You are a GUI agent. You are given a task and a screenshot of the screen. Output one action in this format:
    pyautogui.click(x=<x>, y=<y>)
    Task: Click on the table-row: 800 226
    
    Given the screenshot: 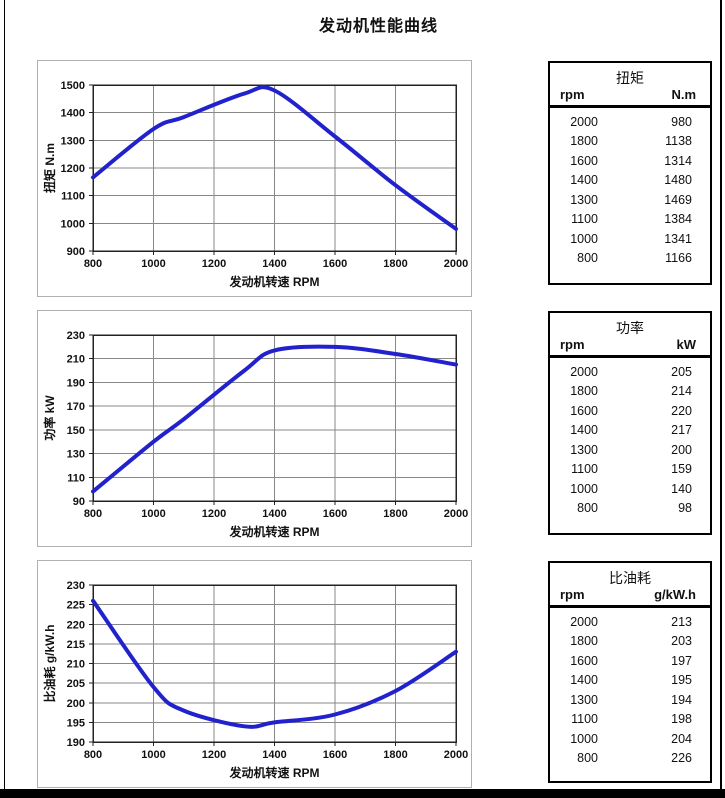 What is the action you would take?
    pyautogui.click(x=630, y=759)
    